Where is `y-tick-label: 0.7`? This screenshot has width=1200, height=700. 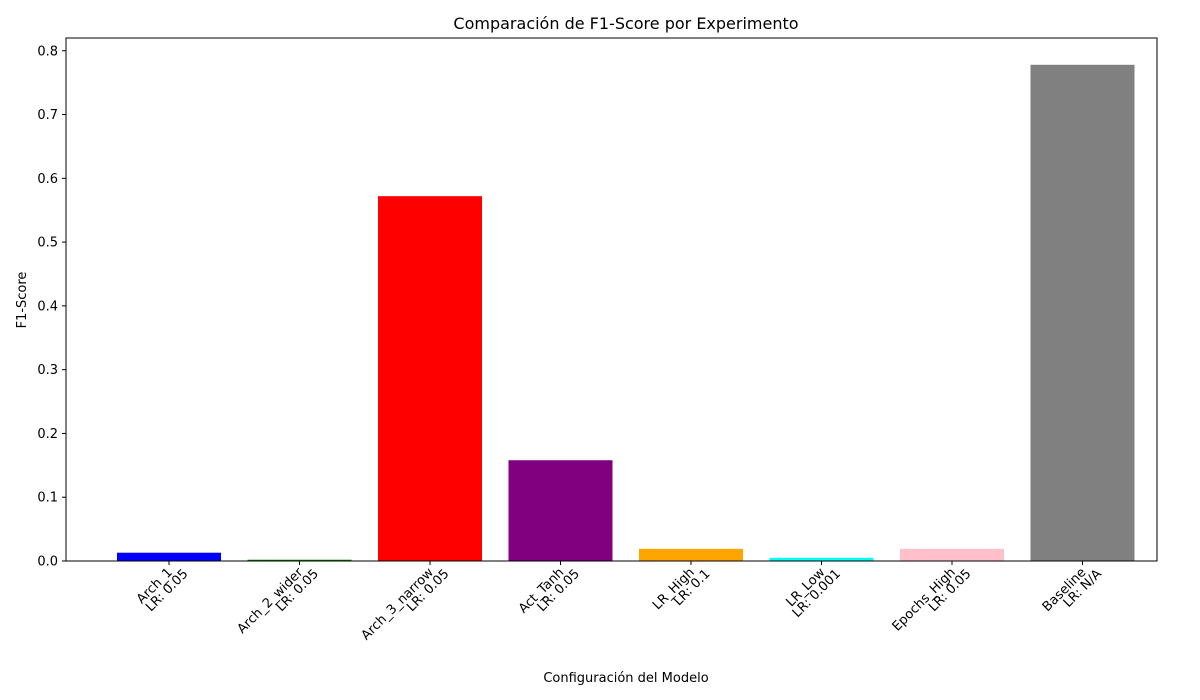
y-tick-label: 0.7 is located at coordinates (47, 115).